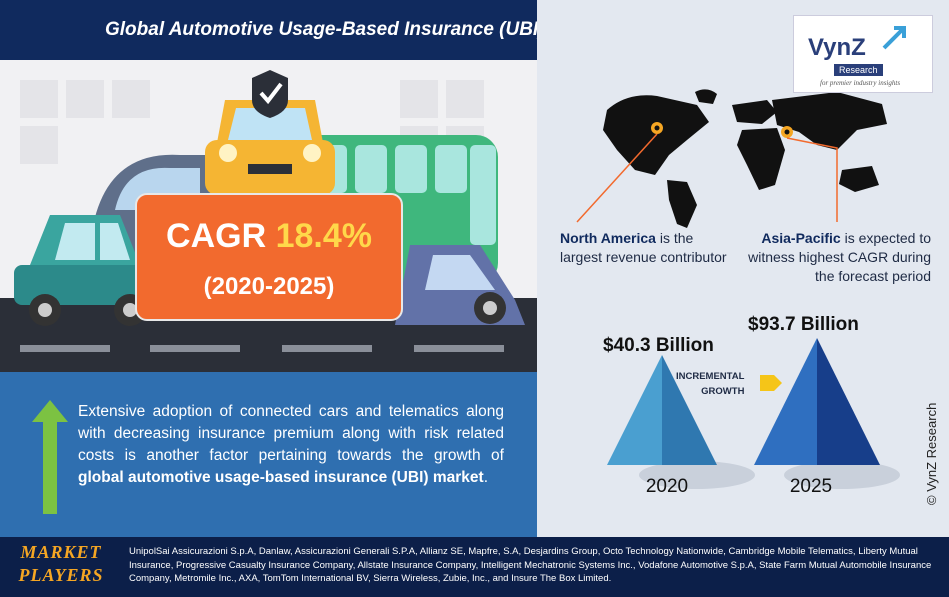 The image size is (949, 597). I want to click on market-players-label-1: MARKET, so click(61, 552).